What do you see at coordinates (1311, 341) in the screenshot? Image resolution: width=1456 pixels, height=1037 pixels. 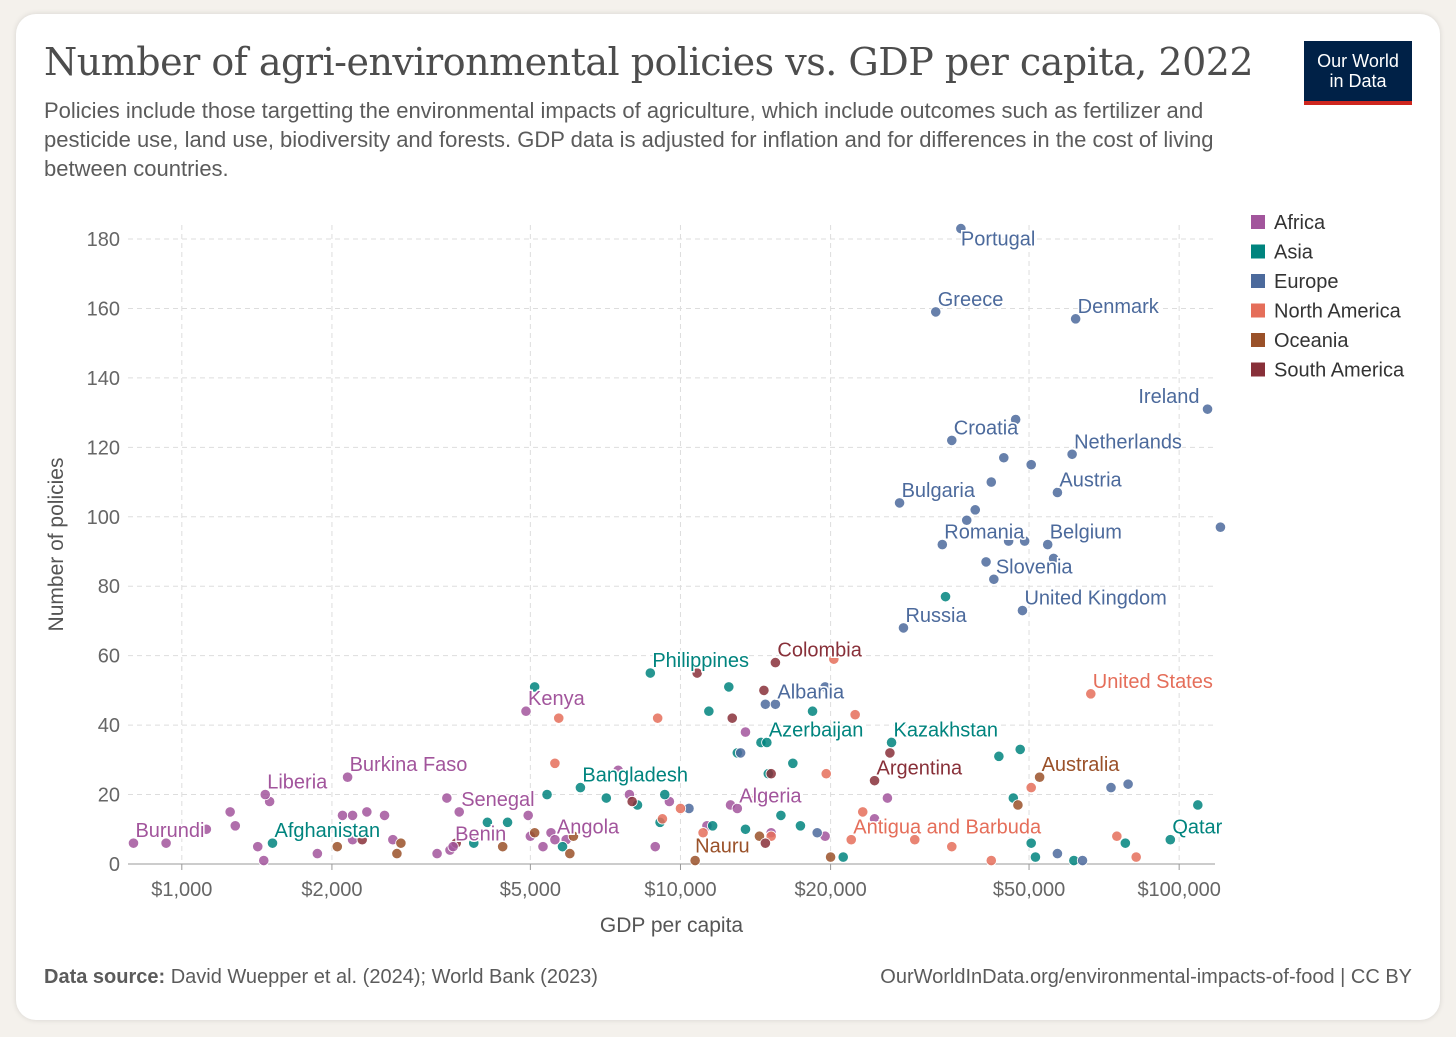 I see `legend-label: Oceania` at bounding box center [1311, 341].